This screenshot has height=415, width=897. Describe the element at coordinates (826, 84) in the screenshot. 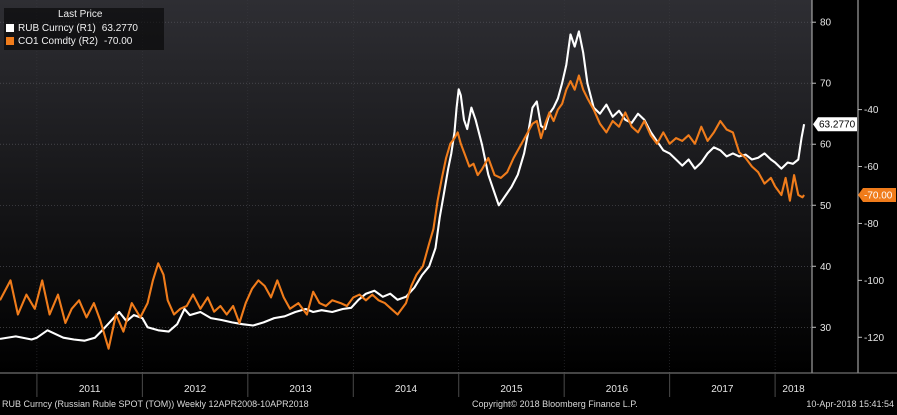

I see `y1-tick-label: 70` at that location.